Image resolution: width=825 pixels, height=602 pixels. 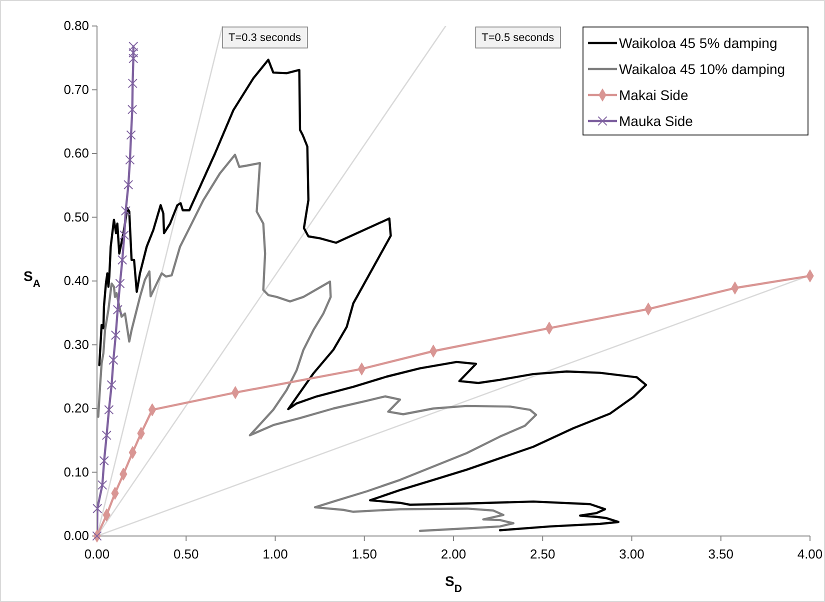 What do you see at coordinates (518, 38) in the screenshot?
I see `annotation: T=0.5 seconds` at bounding box center [518, 38].